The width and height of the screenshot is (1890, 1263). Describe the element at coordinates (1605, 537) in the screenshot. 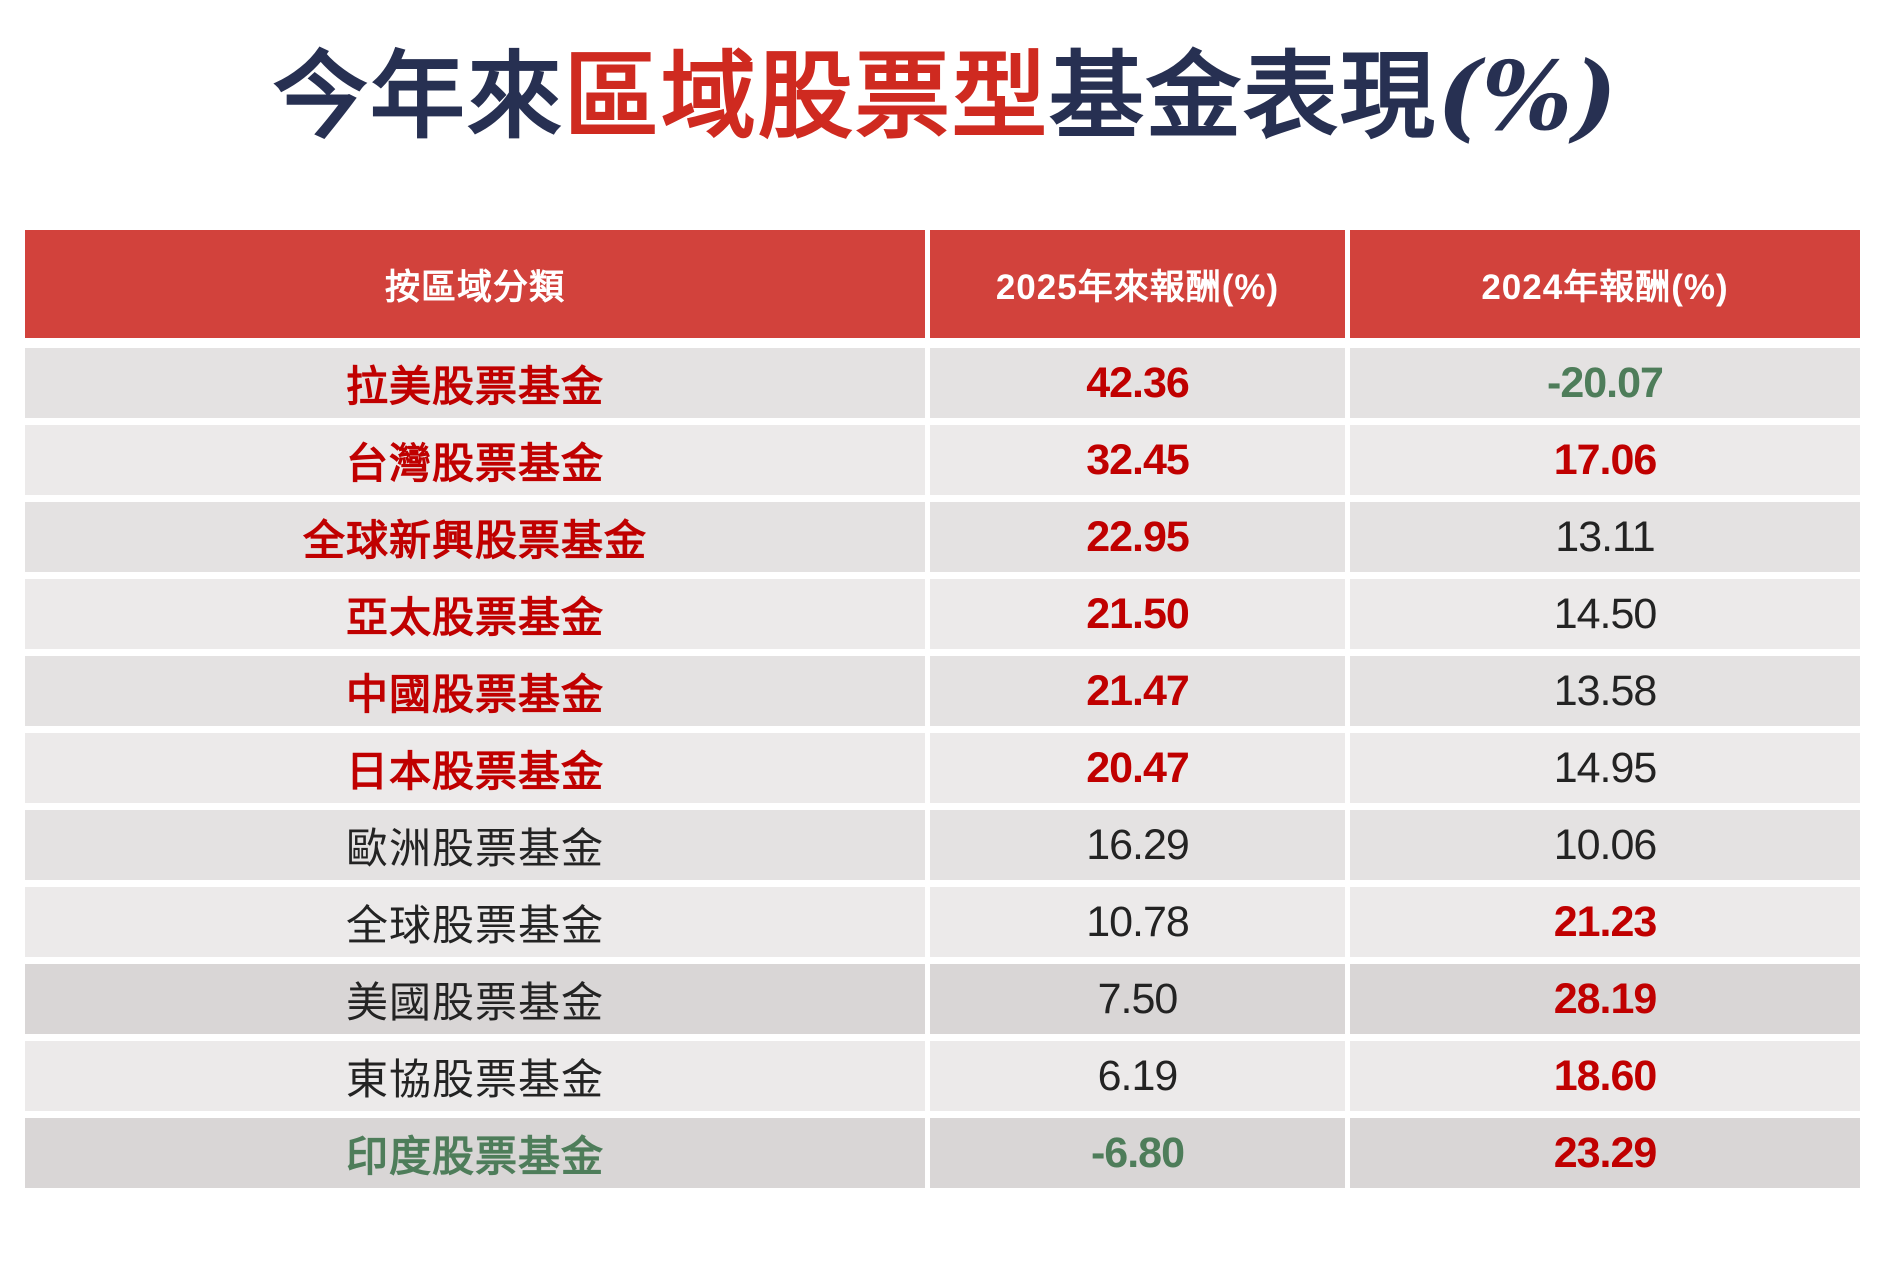

I see `return-2024-cell: 13.11` at that location.